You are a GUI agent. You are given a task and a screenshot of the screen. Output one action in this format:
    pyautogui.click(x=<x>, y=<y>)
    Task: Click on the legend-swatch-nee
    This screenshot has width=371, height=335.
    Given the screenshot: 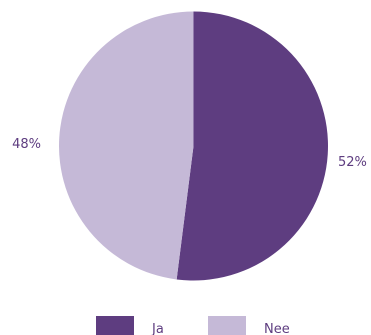 What is the action you would take?
    pyautogui.click(x=227, y=325)
    